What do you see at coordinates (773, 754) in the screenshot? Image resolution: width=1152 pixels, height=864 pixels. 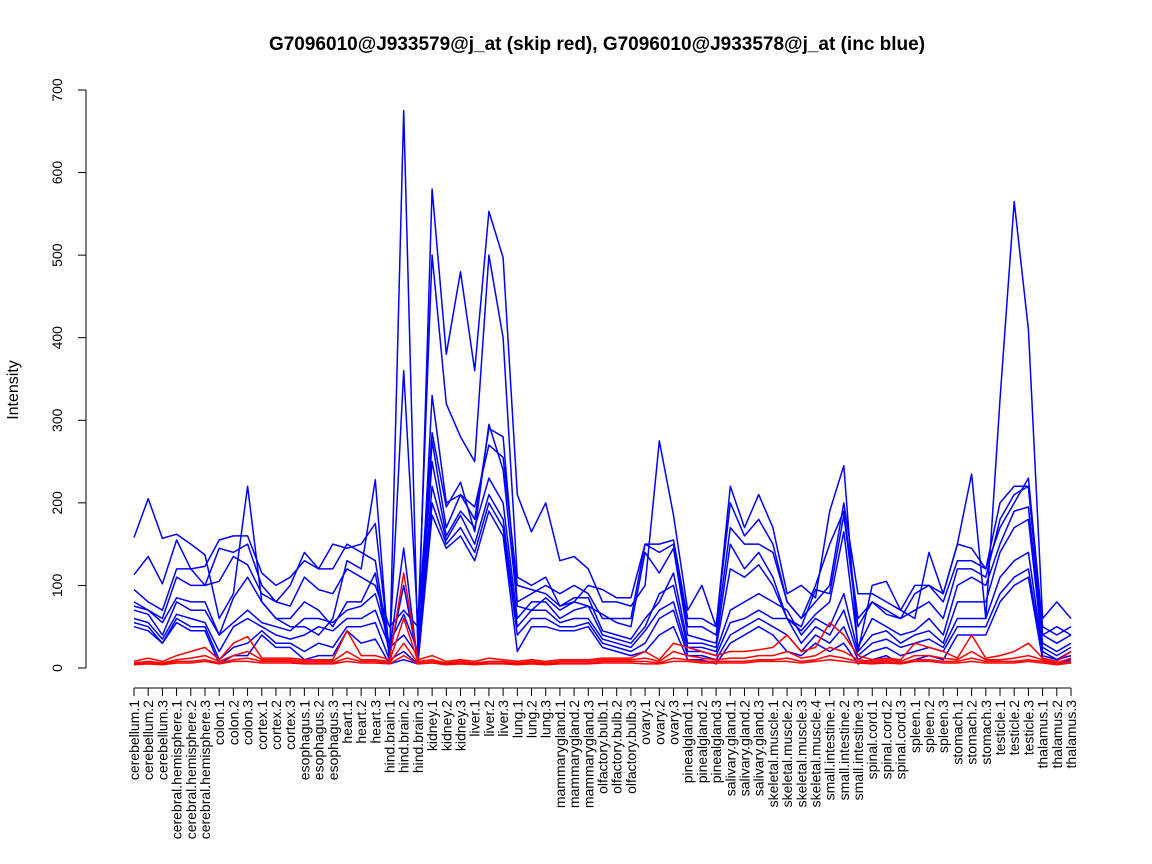 I see `x-tick-label: skeletal.muscle.1` at bounding box center [773, 754].